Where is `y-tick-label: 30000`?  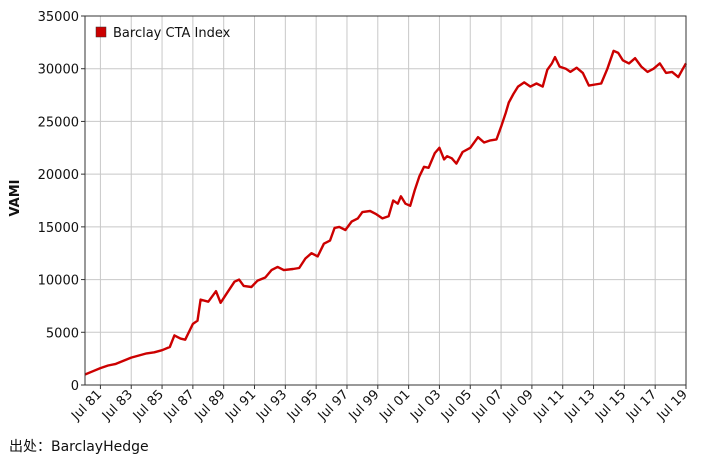
y-tick-label: 30000 is located at coordinates (58, 70).